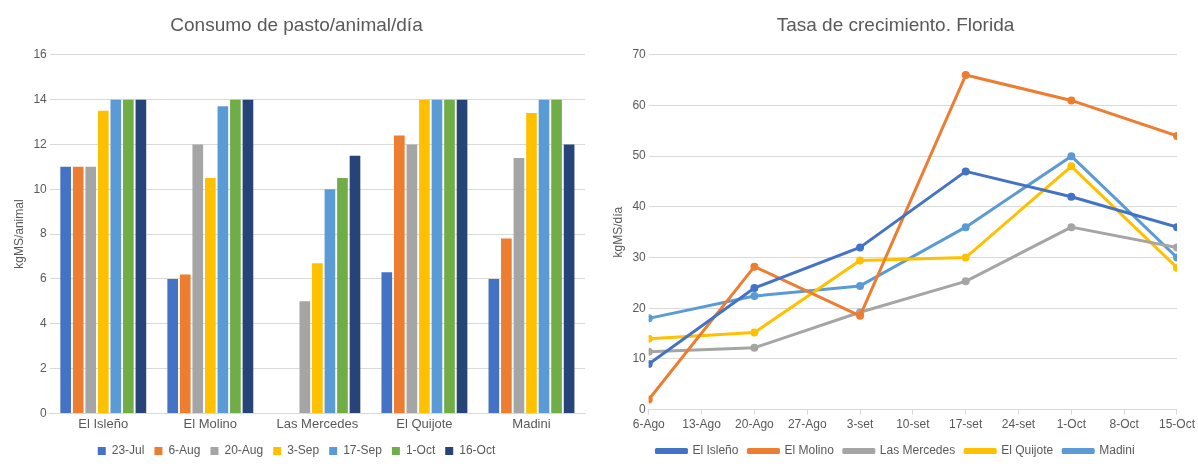 The width and height of the screenshot is (1198, 471). What do you see at coordinates (1124, 424) in the screenshot?
I see `x-tick-label: 8-Oct` at bounding box center [1124, 424].